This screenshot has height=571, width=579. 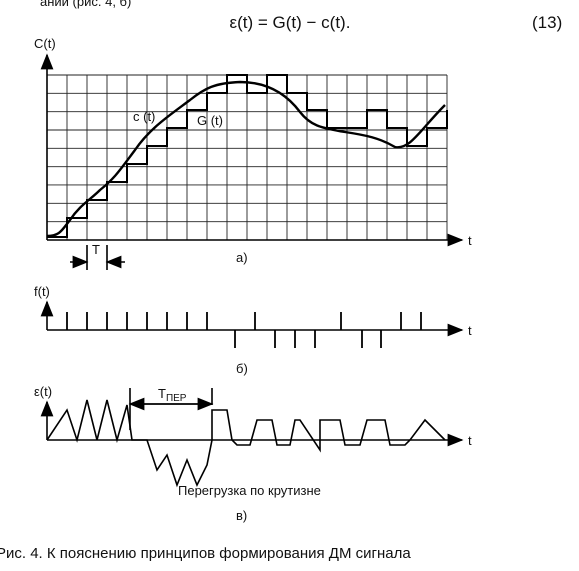 What do you see at coordinates (85, 4) in the screenshot?
I see `header-fragment: ании (рис. 4, б)` at bounding box center [85, 4].